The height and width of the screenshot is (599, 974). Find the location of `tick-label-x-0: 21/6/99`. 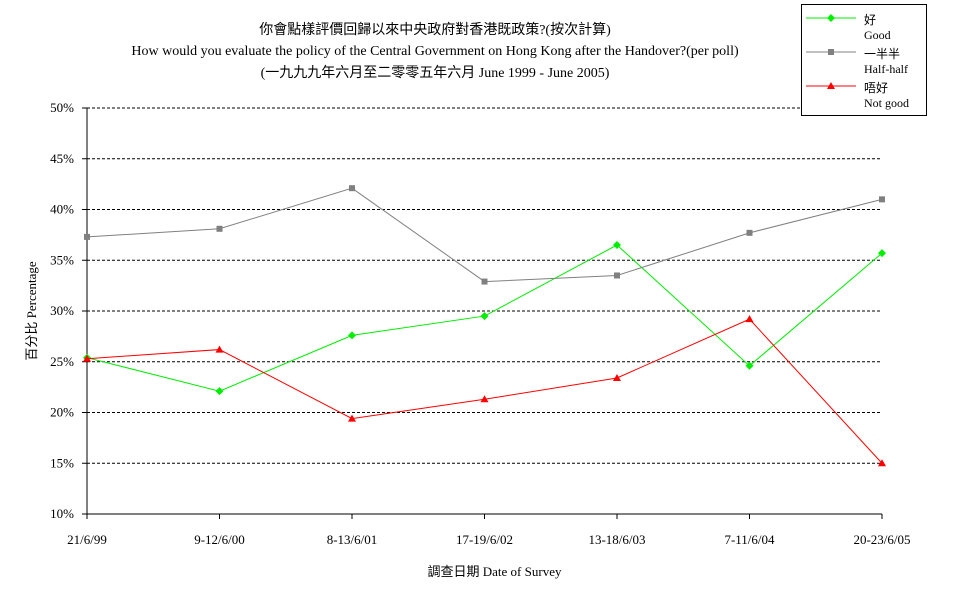

tick-label-x-0: 21/6/99 is located at coordinates (87, 539).